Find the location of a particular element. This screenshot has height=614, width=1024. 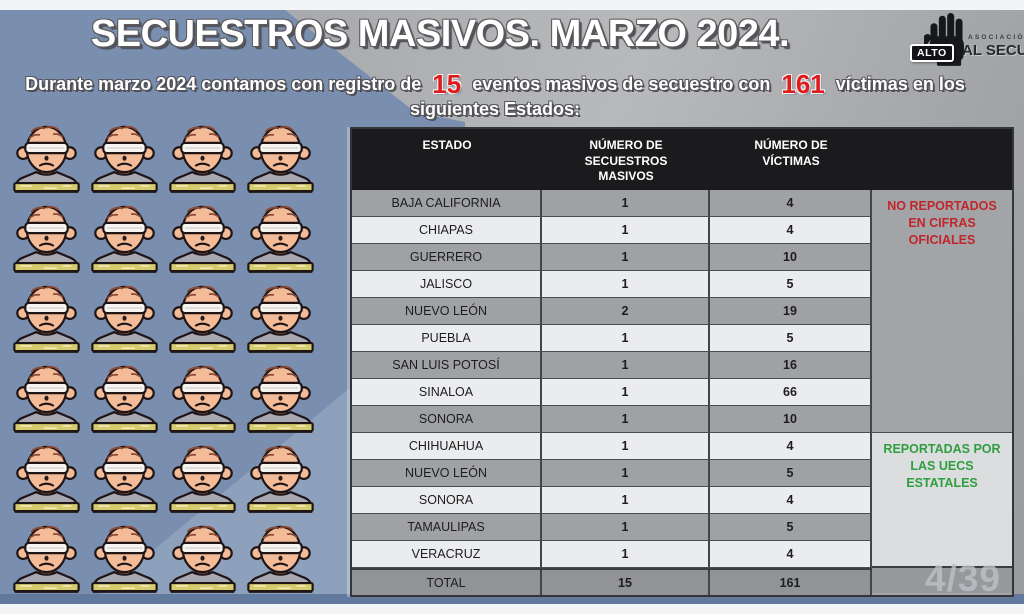

top-white-strip is located at coordinates (512, 5).